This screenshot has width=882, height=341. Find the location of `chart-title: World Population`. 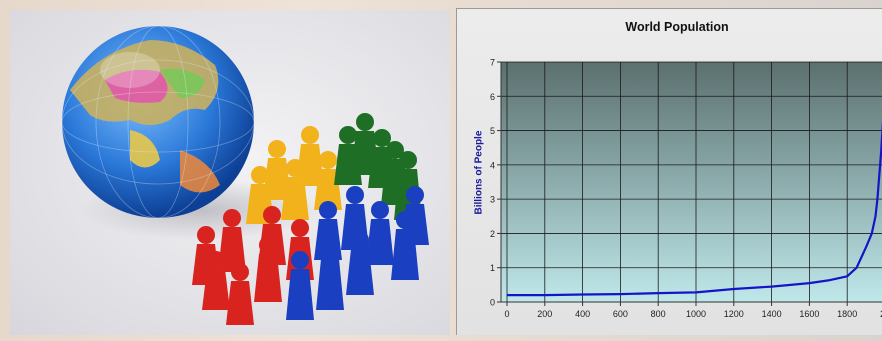

chart-title: World Population is located at coordinates (677, 27).